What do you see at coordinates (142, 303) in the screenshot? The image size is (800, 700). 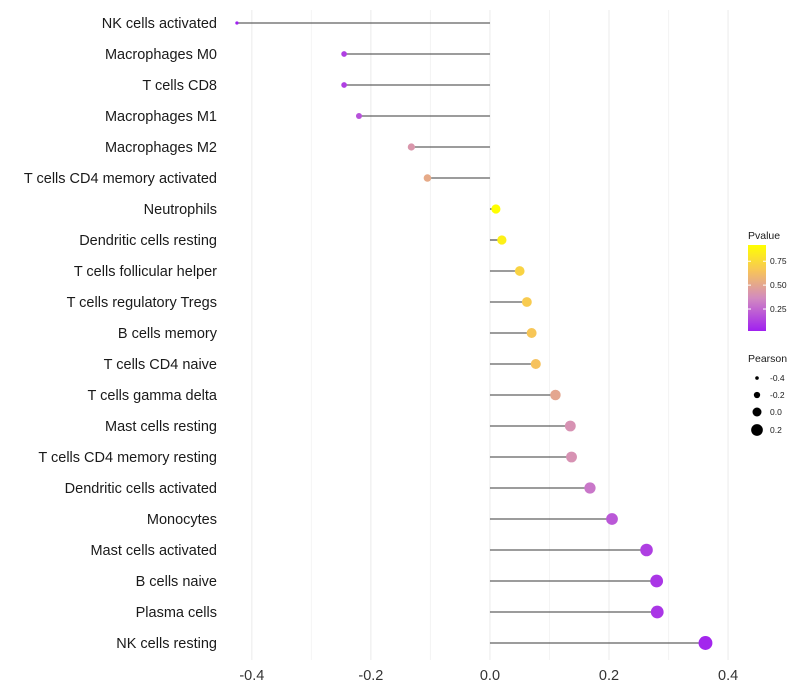 I see `category-label: T cells regulatory Tregs` at bounding box center [142, 303].